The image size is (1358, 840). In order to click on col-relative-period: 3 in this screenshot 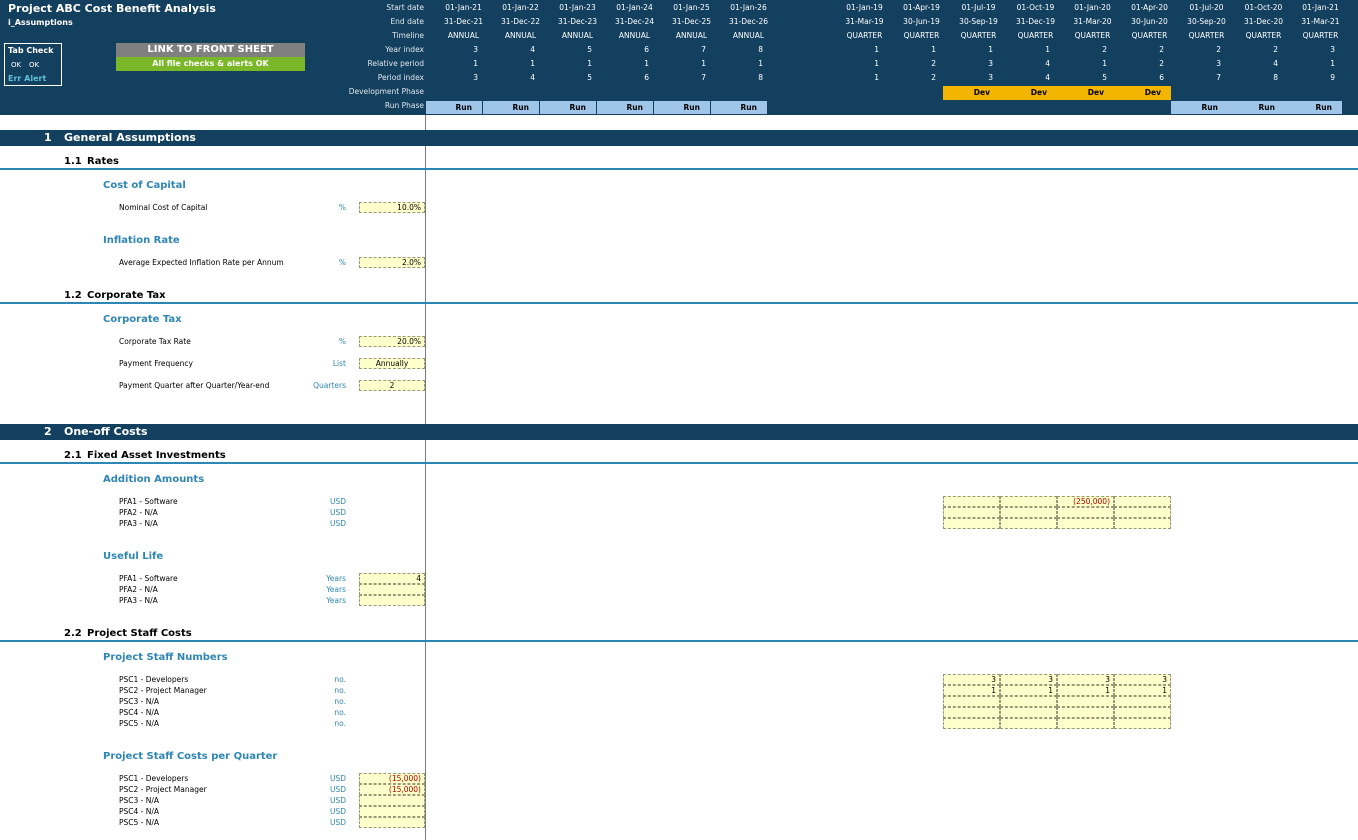, I will do `click(990, 63)`.